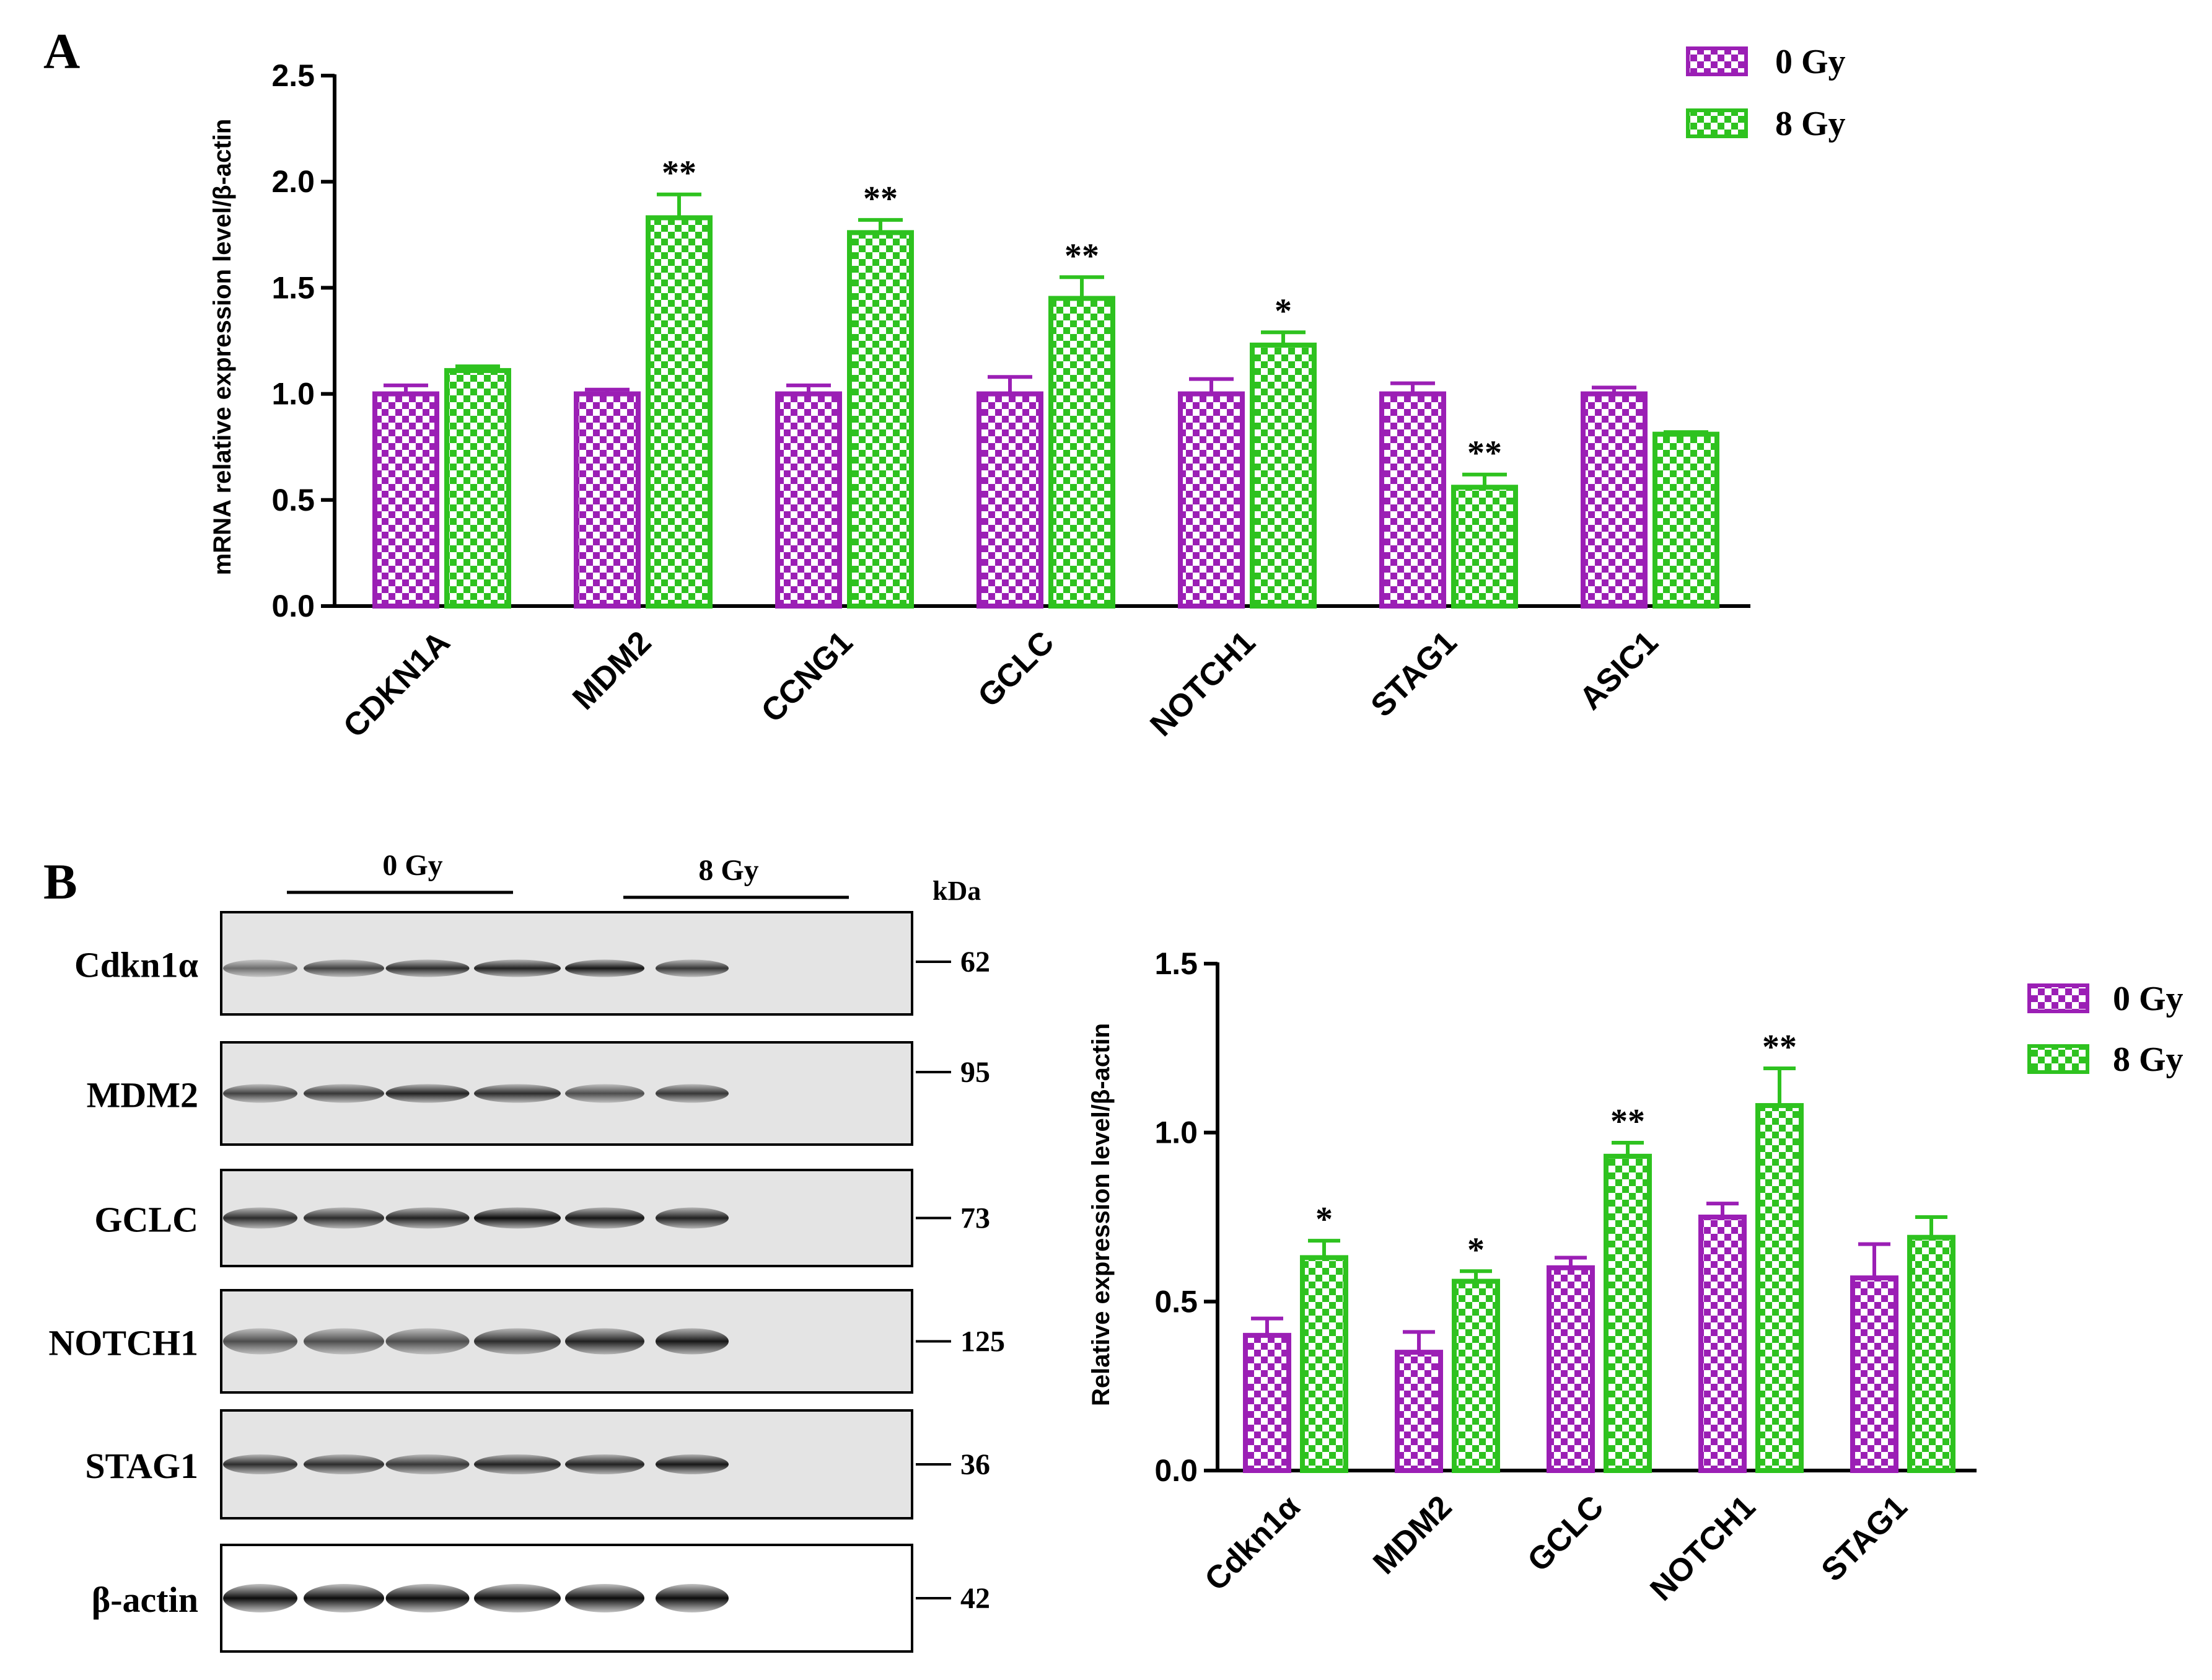 Image resolution: width=2212 pixels, height=1680 pixels. What do you see at coordinates (145, 1600) in the screenshot?
I see `blot-protein-label: β-actin` at bounding box center [145, 1600].